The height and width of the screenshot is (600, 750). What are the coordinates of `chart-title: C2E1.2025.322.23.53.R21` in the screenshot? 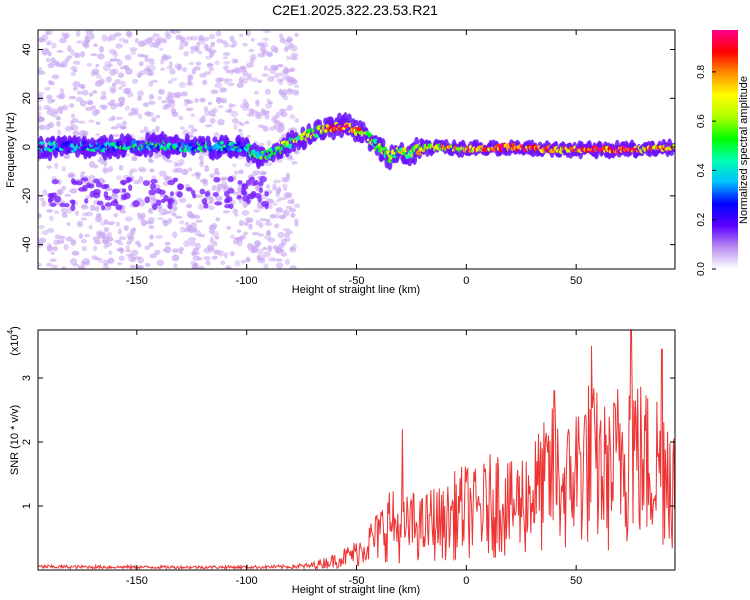 It's located at (355, 10).